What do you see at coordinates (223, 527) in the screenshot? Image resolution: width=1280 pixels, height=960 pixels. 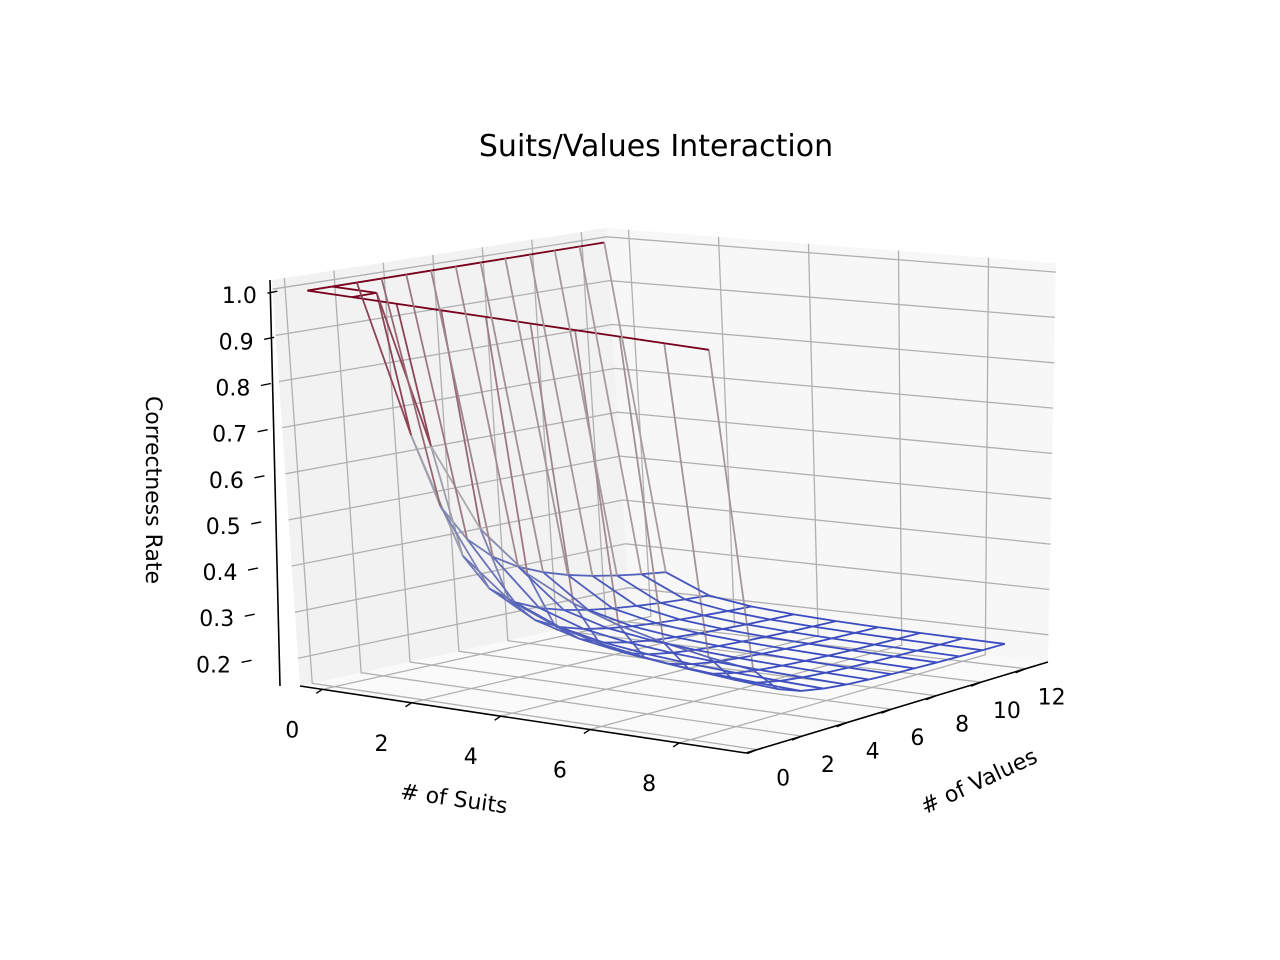 I see `z-tick-label: 0.5` at bounding box center [223, 527].